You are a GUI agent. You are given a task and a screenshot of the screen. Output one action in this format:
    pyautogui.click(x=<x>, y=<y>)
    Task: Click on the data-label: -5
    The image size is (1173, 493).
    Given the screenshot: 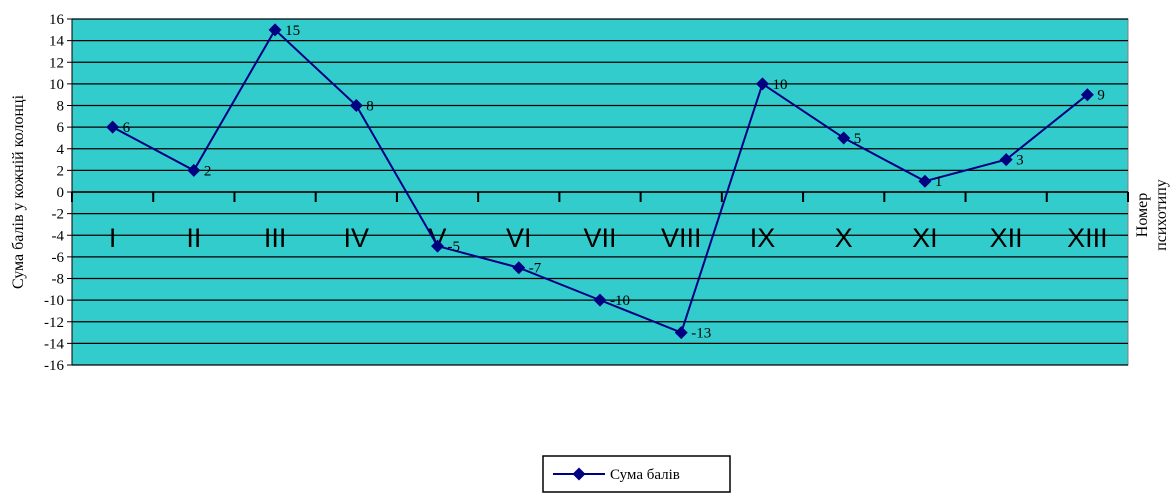 What is the action you would take?
    pyautogui.click(x=454, y=247)
    